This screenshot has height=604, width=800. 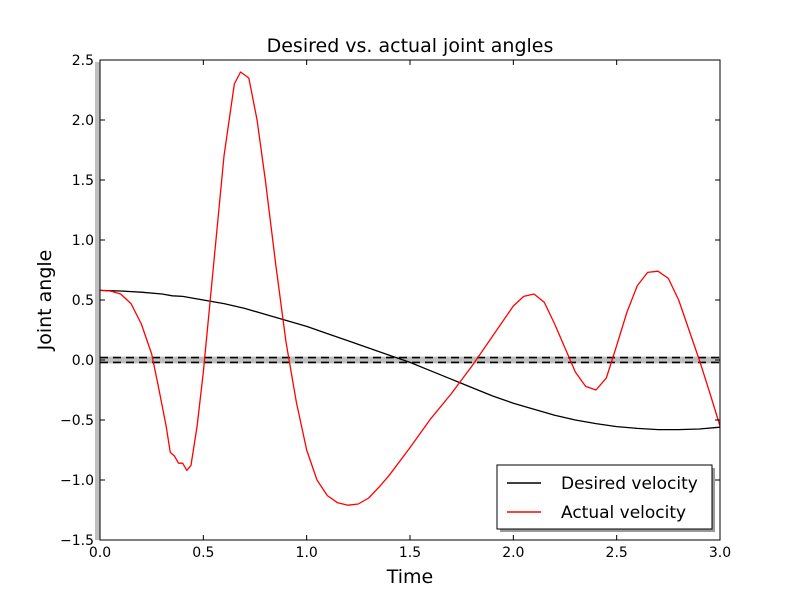 I want to click on y-tick-label-7: 2.0, so click(x=83, y=121).